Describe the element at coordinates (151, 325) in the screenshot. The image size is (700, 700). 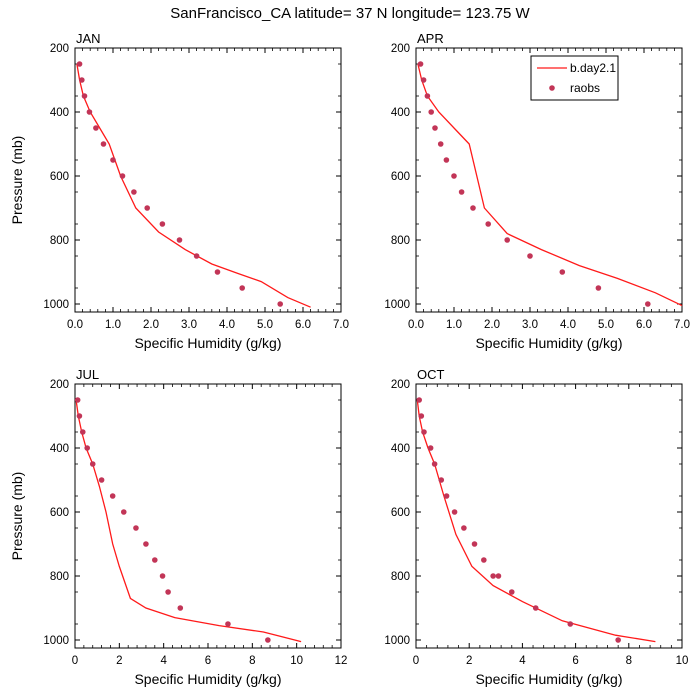
I see `x-tick-label: 2.0` at that location.